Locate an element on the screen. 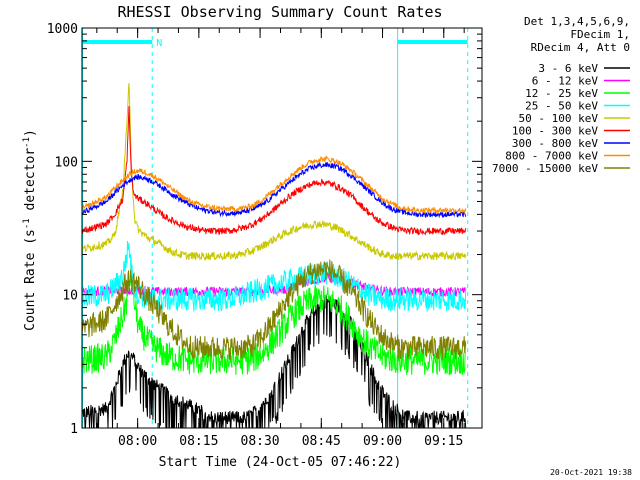 This screenshot has height=480, width=640. config-line-2: FDecim 1, is located at coordinates (600, 34).